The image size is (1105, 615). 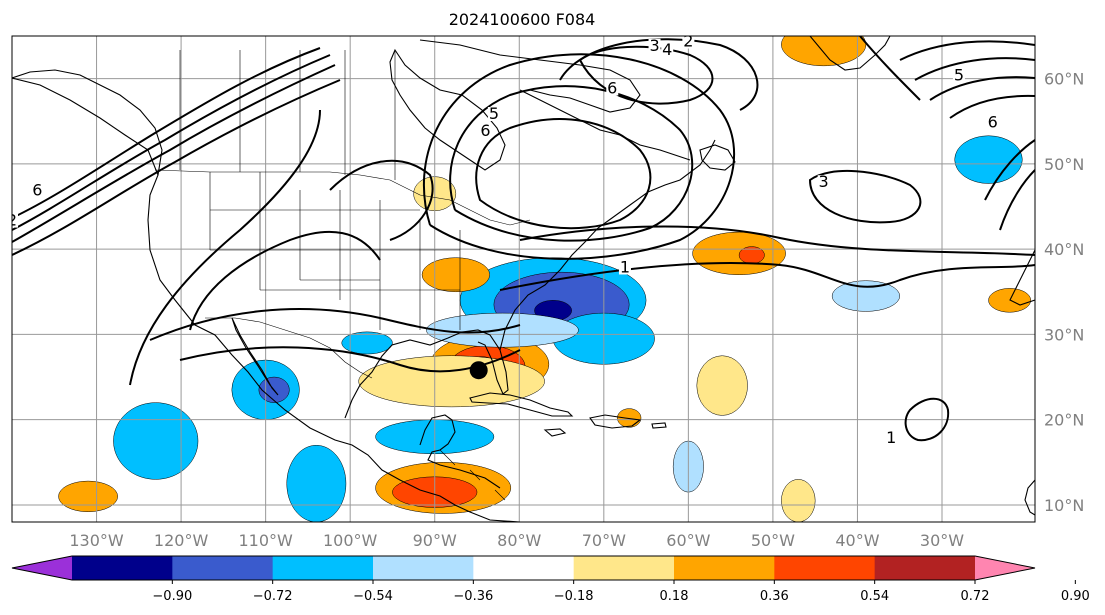 What do you see at coordinates (522, 19) in the screenshot?
I see `figure-title: 2024100600 F084` at bounding box center [522, 19].